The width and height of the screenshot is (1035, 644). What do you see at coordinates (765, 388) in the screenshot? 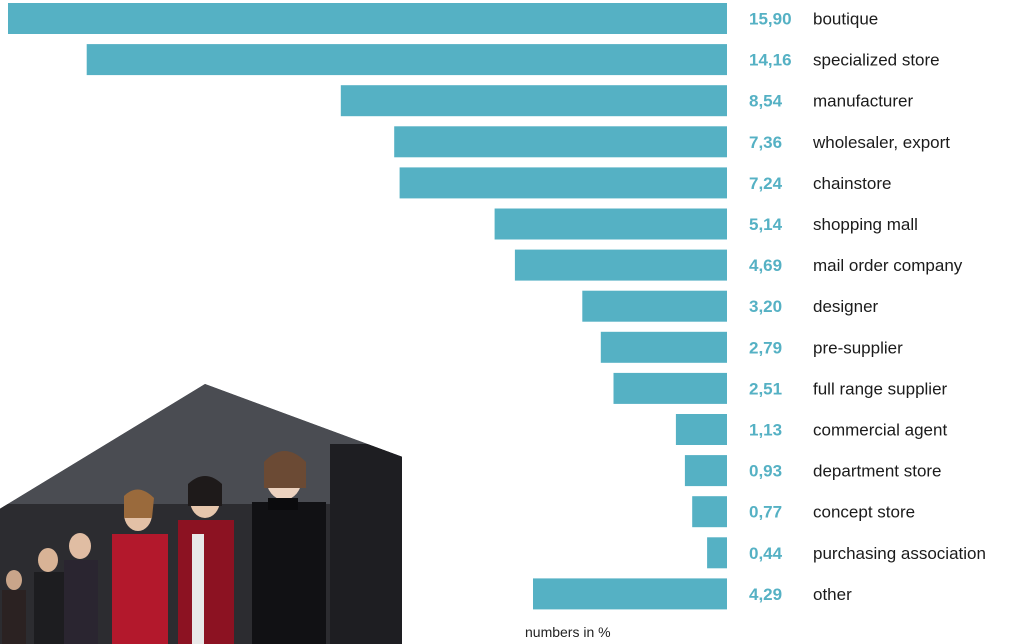
I see `value-label: 2,51` at bounding box center [765, 388].